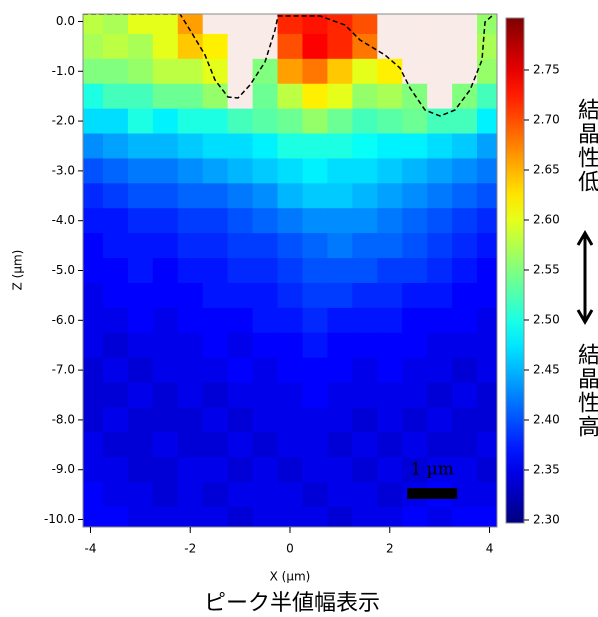 The width and height of the screenshot is (598, 617). What do you see at coordinates (546, 320) in the screenshot?
I see `colorbar-tick-label: 2.50` at bounding box center [546, 320].